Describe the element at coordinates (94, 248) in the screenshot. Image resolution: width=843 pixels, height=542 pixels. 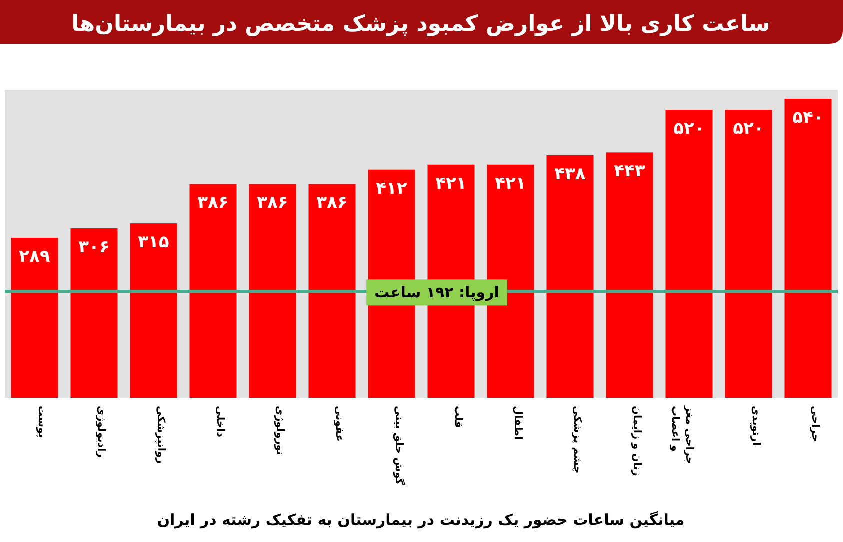
I see `data-label: ۳۰۶` at that location.